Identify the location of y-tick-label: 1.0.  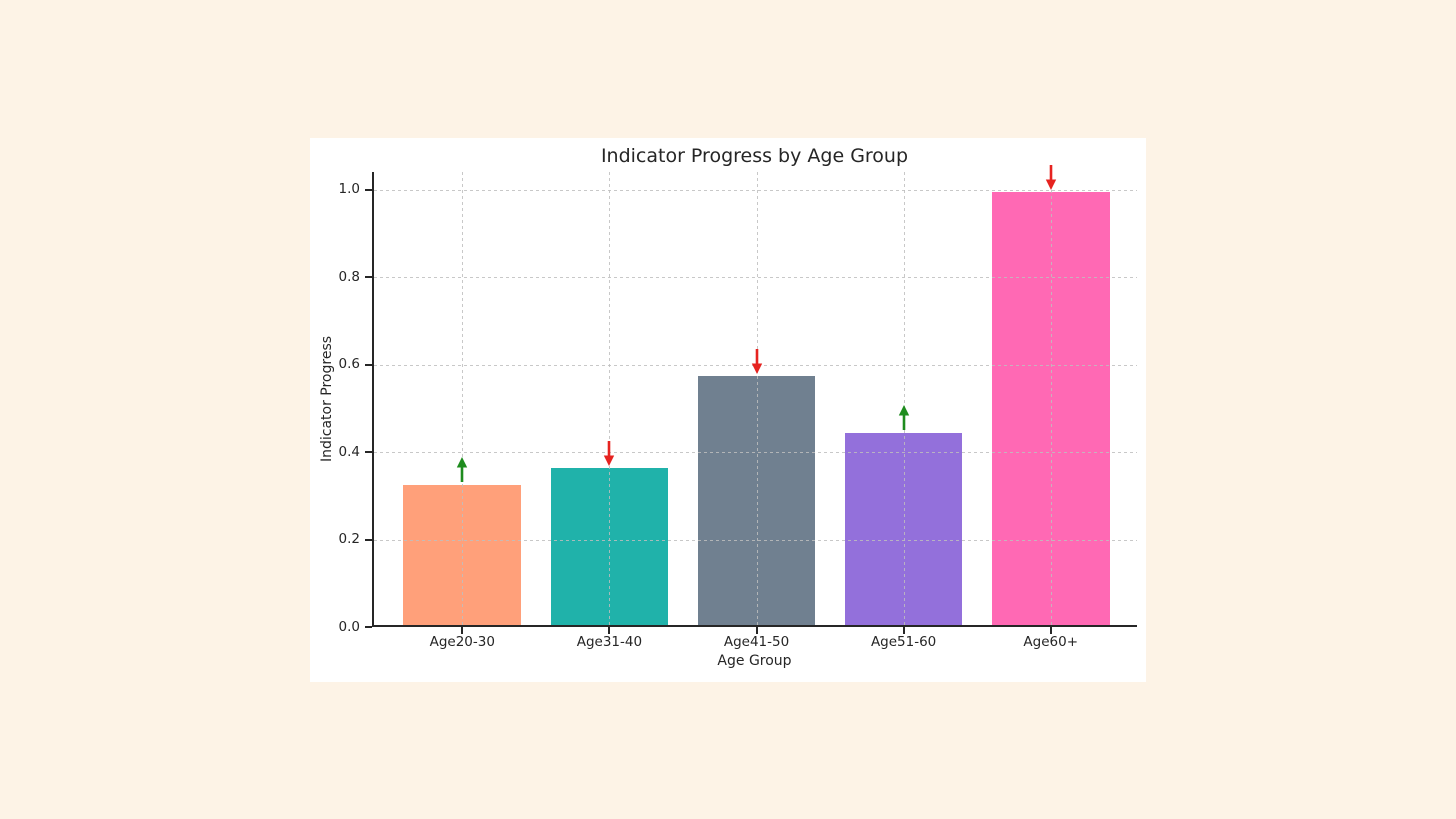
(349, 189).